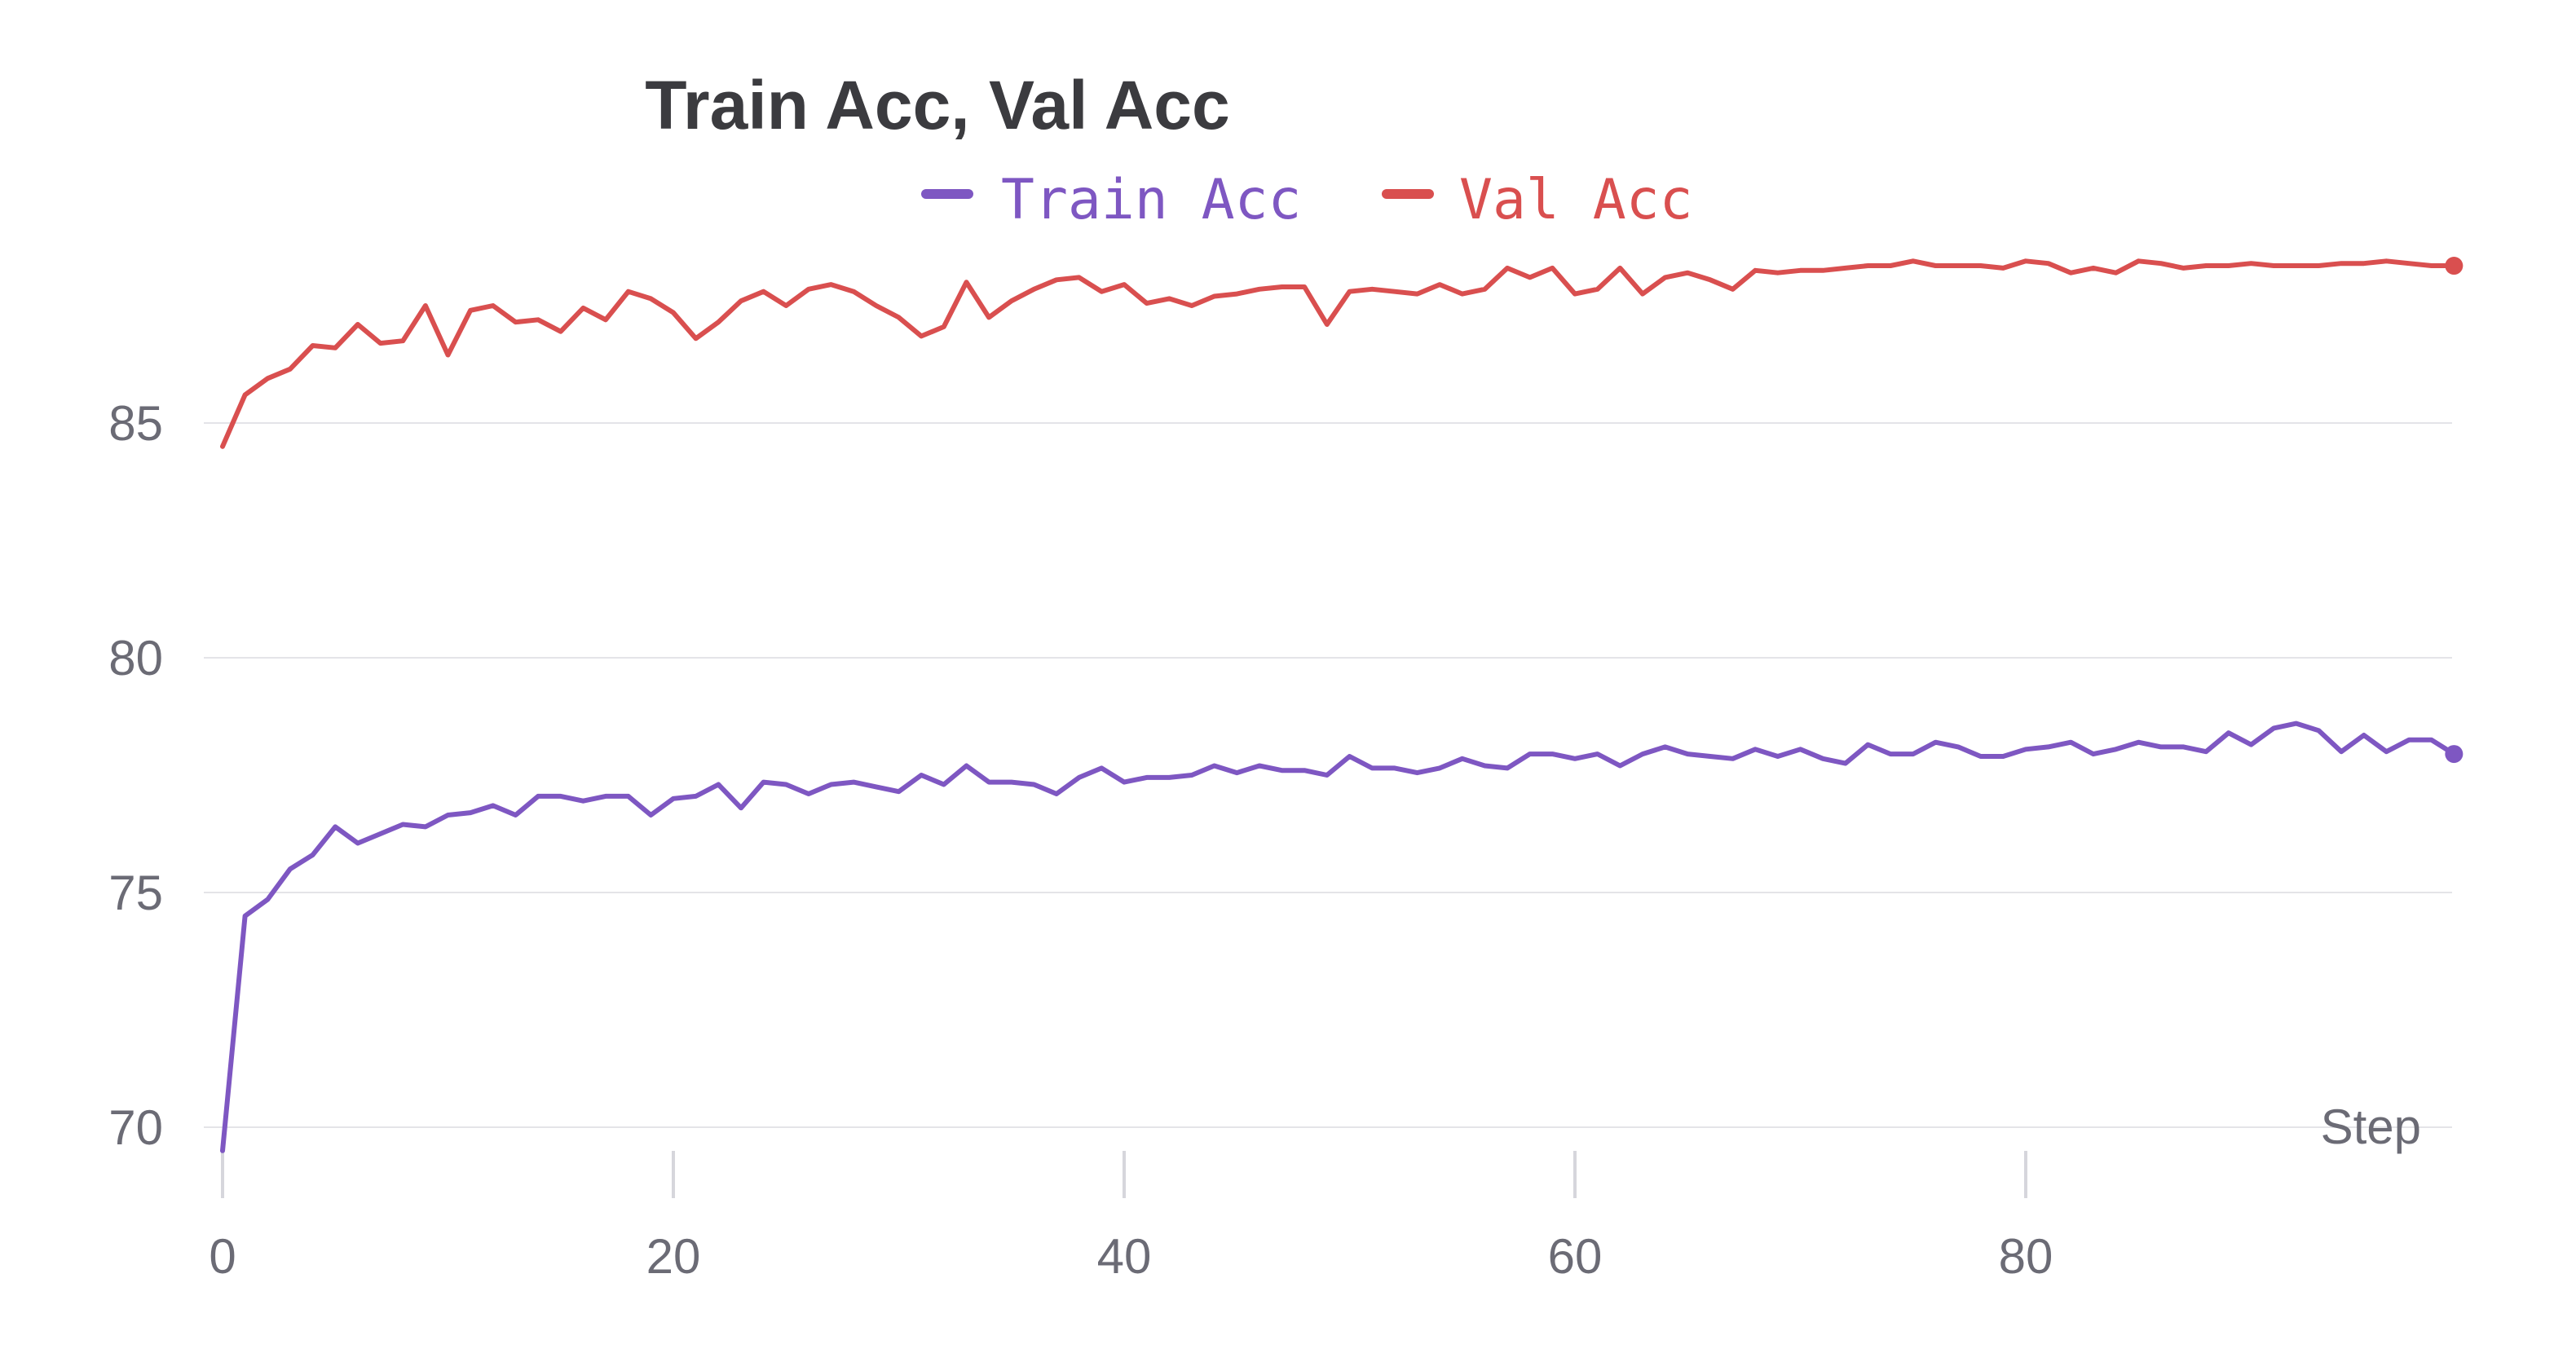 The width and height of the screenshot is (2576, 1353). Describe the element at coordinates (673, 1256) in the screenshot. I see `x-tick-label: 20` at that location.